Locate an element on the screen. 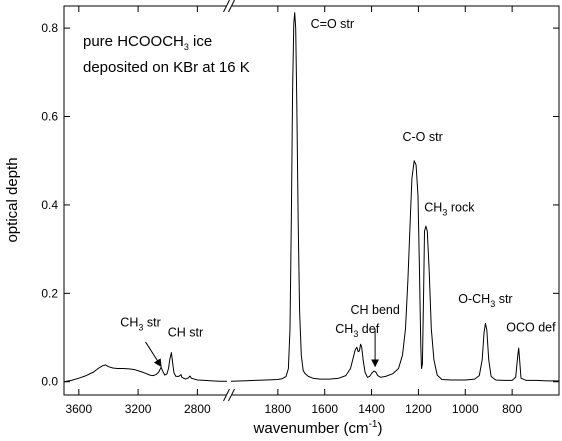 This screenshot has height=441, width=562. peak-annotation-3: O-CH3 str is located at coordinates (485, 300).